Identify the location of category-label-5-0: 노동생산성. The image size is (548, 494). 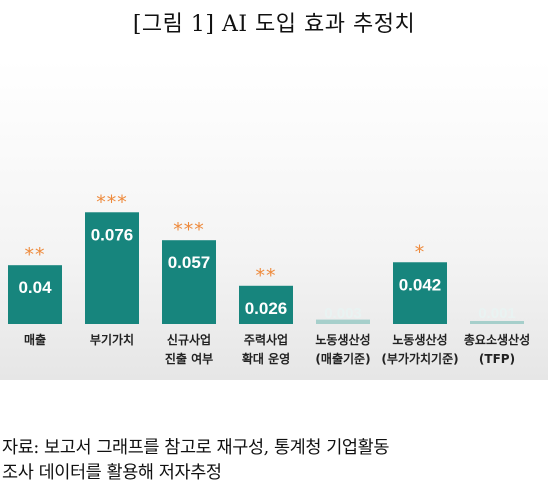
(419, 339).